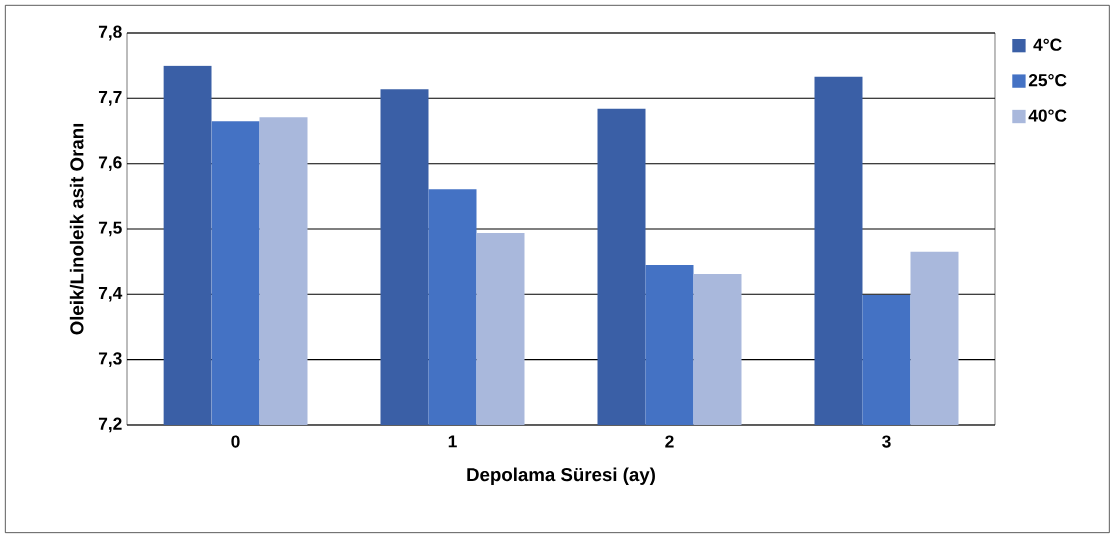  Describe the element at coordinates (1047, 80) in the screenshot. I see `legend-label: 25°C` at that location.